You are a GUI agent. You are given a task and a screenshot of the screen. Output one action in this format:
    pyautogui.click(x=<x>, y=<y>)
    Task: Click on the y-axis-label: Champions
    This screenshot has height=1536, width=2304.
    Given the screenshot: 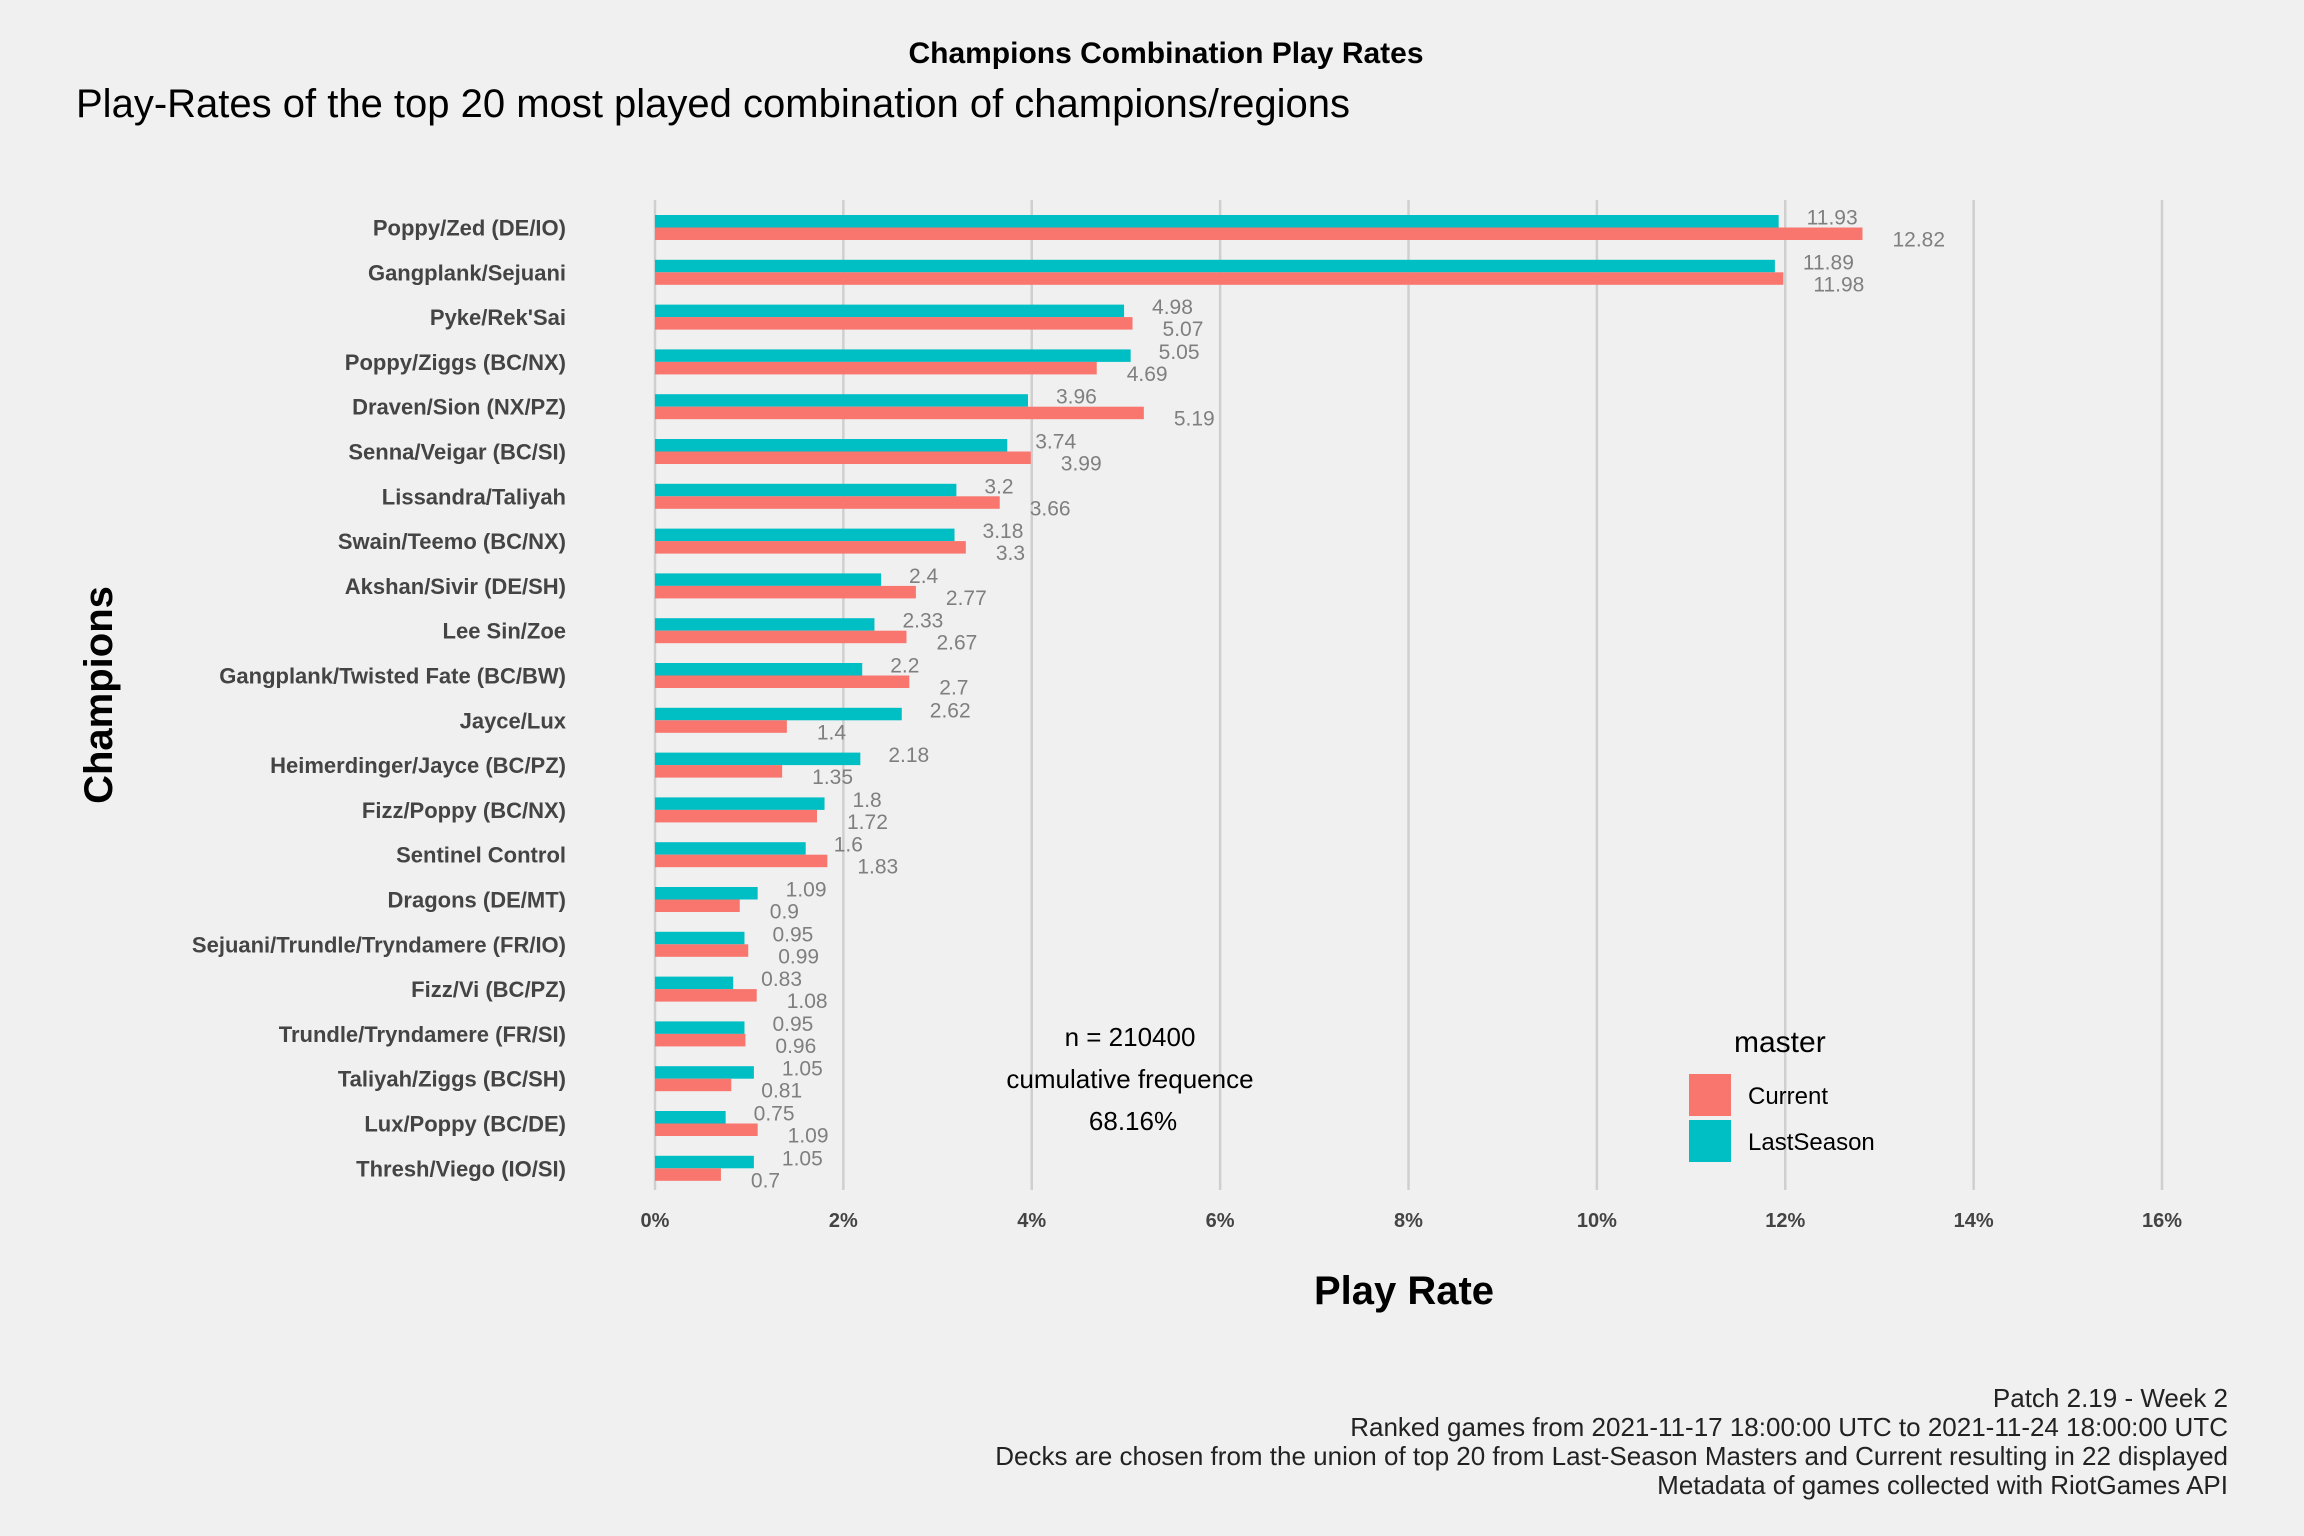 What is the action you would take?
    pyautogui.click(x=99, y=695)
    